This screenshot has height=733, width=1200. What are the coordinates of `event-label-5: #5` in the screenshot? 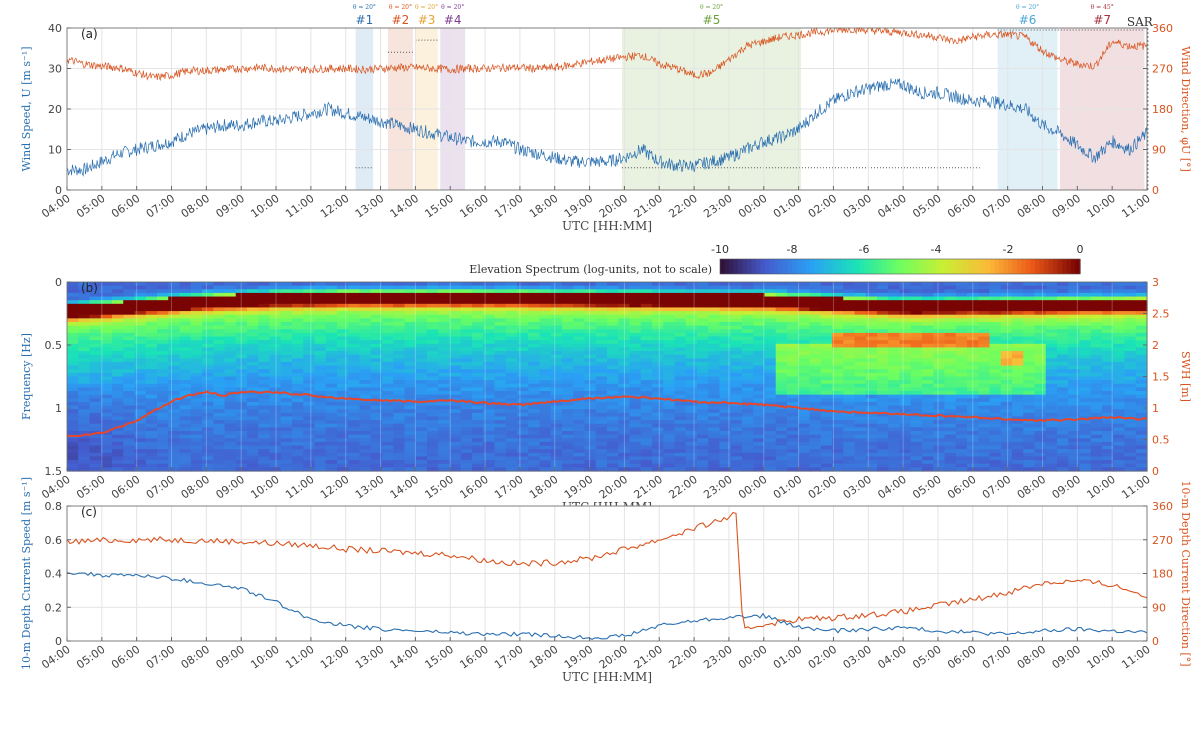 It's located at (712, 20).